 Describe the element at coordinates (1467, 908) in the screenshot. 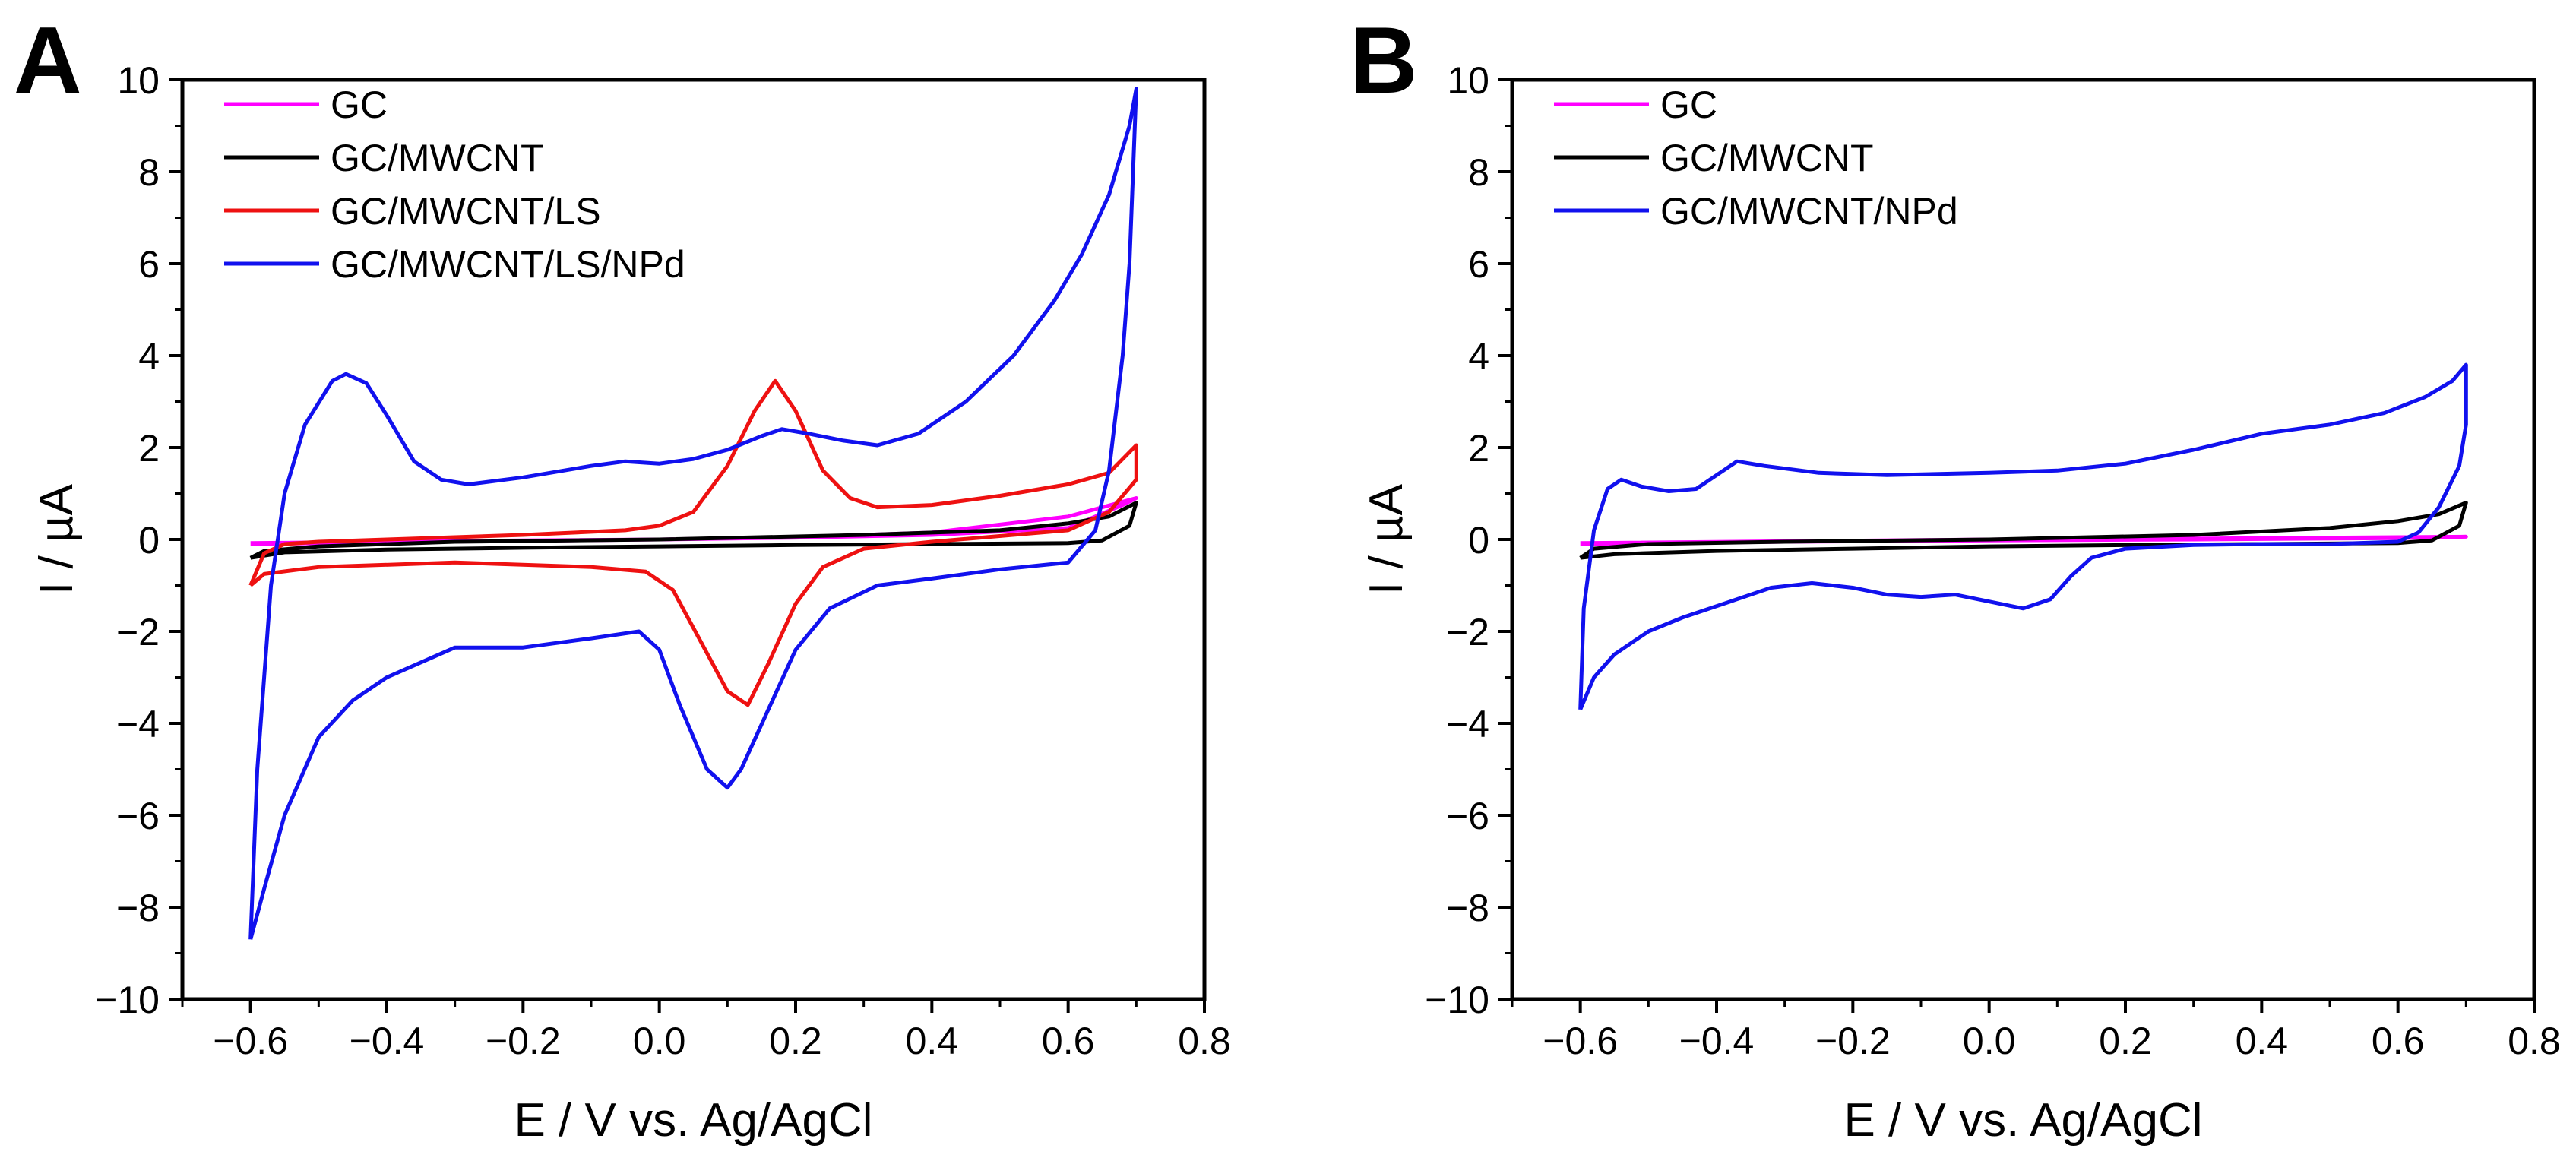

I see `panel-b-y-tick-label: −8` at that location.